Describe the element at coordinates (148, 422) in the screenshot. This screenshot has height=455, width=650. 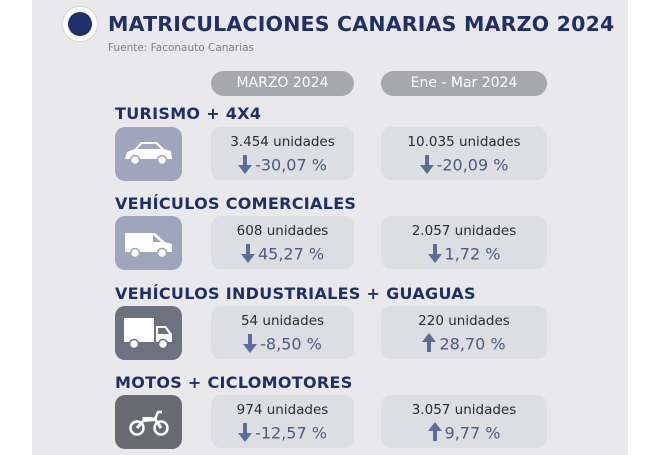
I see `motorcycle-icon` at that location.